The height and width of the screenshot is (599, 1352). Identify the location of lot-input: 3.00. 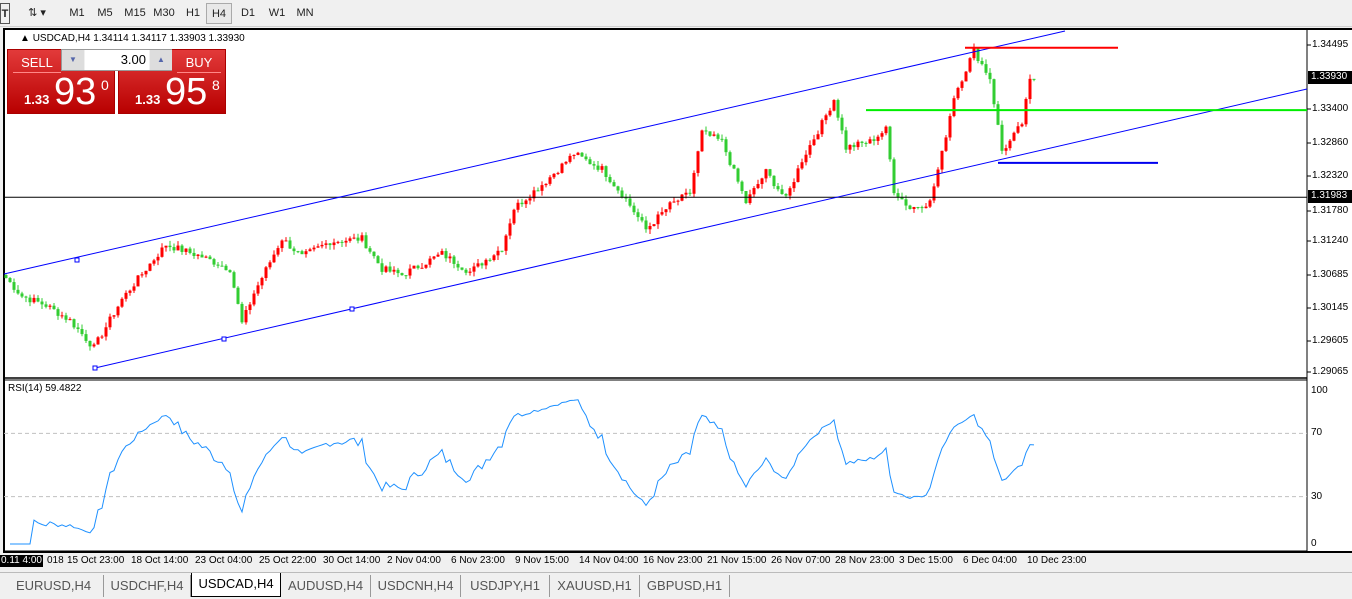
(117, 60).